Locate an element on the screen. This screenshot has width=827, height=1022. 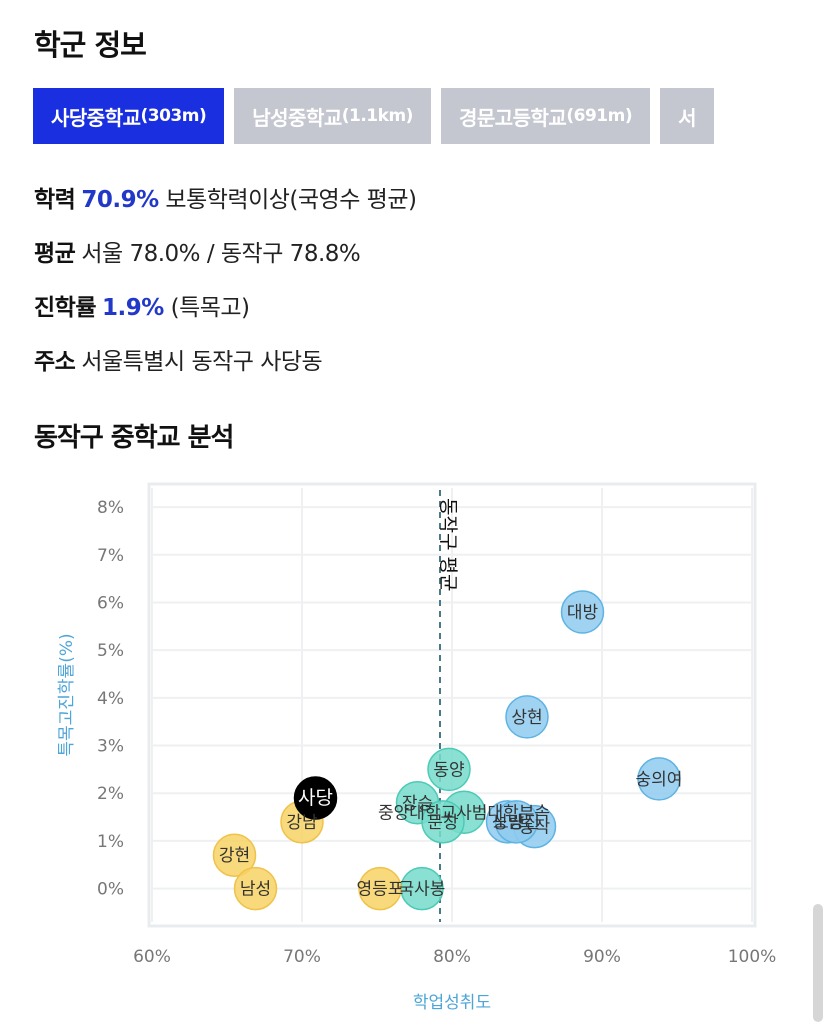
tab-next-school: 서 is located at coordinates (687, 116).